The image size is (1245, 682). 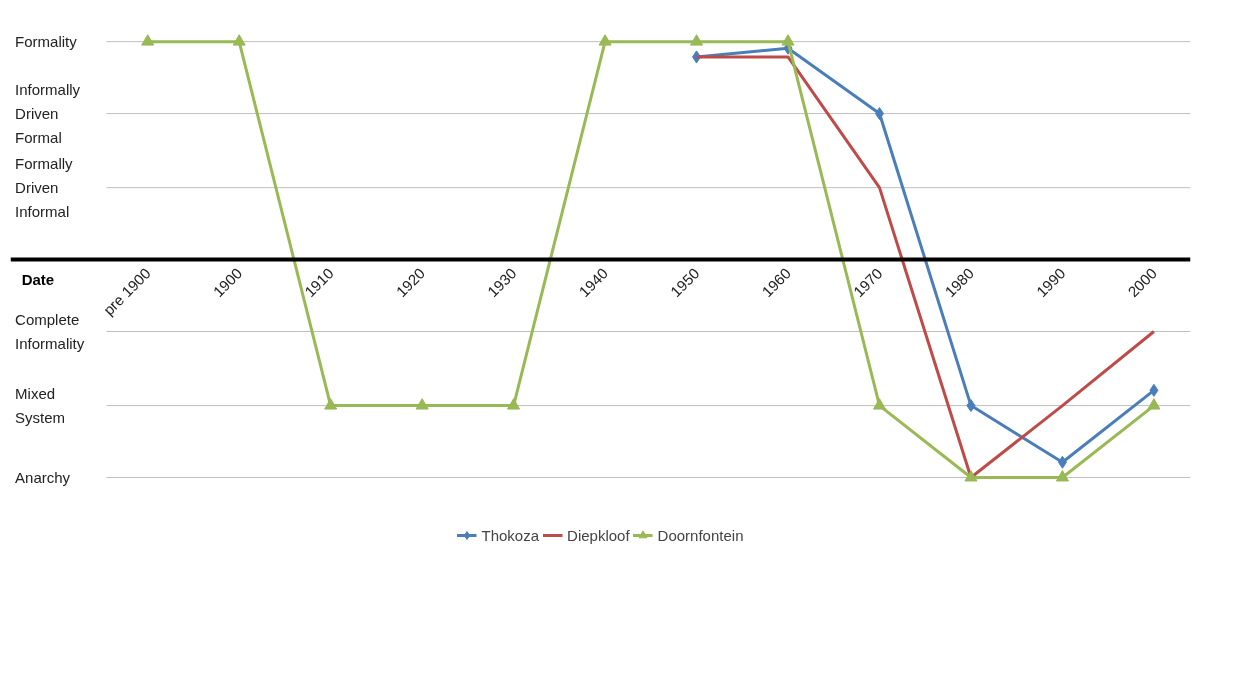 I want to click on legend-label: Doornfontein, so click(x=700, y=535).